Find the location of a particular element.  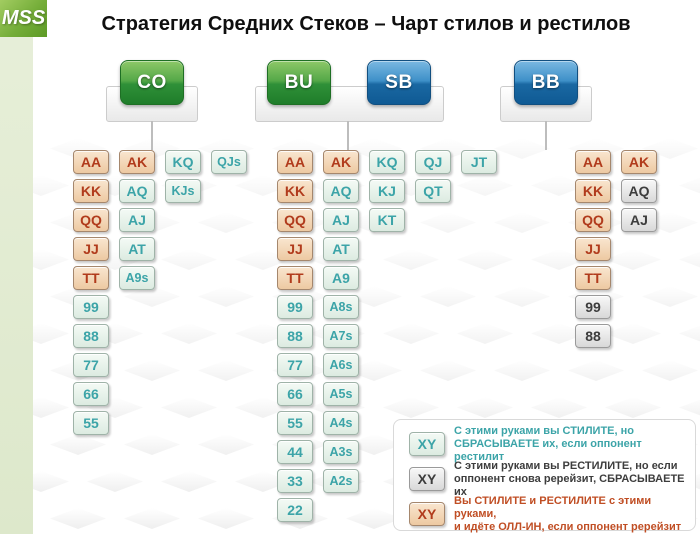

hand-cell-tt: TT is located at coordinates (295, 278).